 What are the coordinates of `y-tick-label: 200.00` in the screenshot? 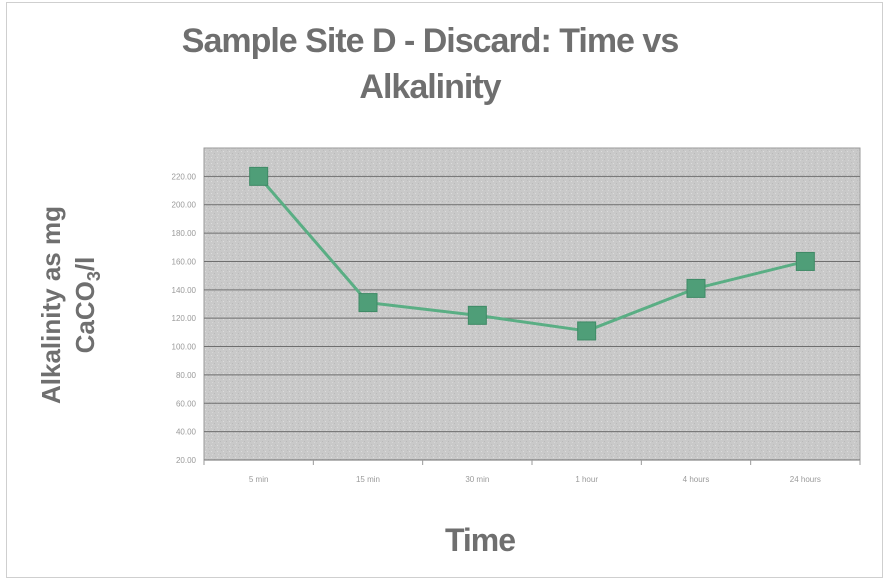 It's located at (184, 205).